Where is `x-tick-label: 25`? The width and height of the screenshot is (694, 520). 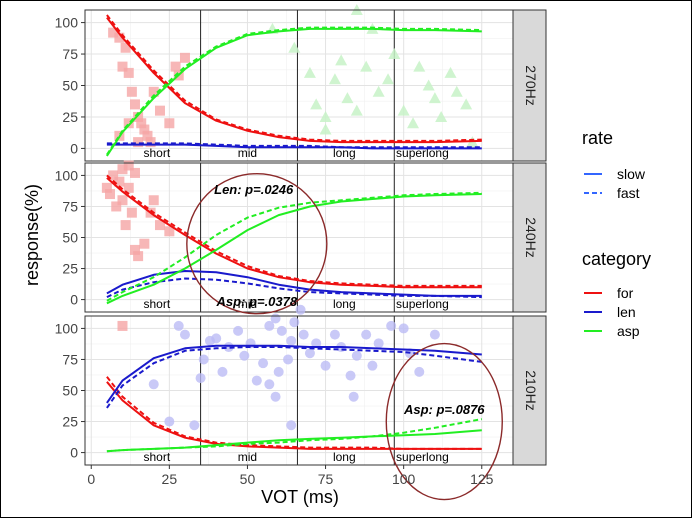 x-tick-label: 25 is located at coordinates (170, 479).